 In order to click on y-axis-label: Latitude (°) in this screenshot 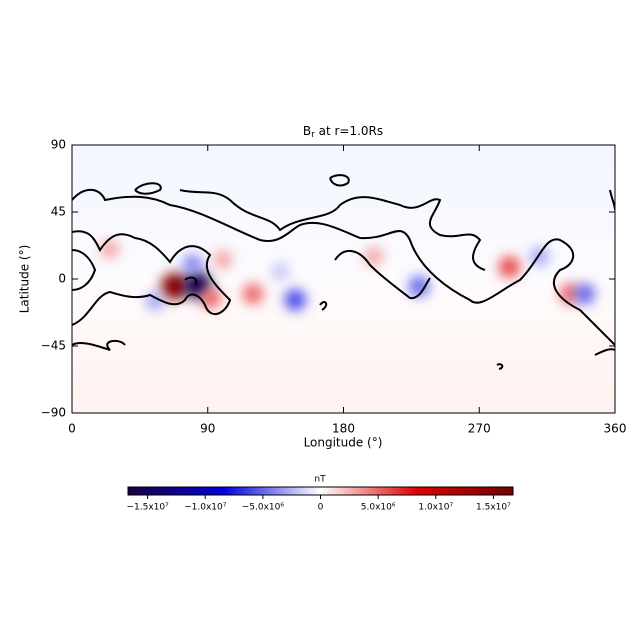, I will do `click(25, 279)`.